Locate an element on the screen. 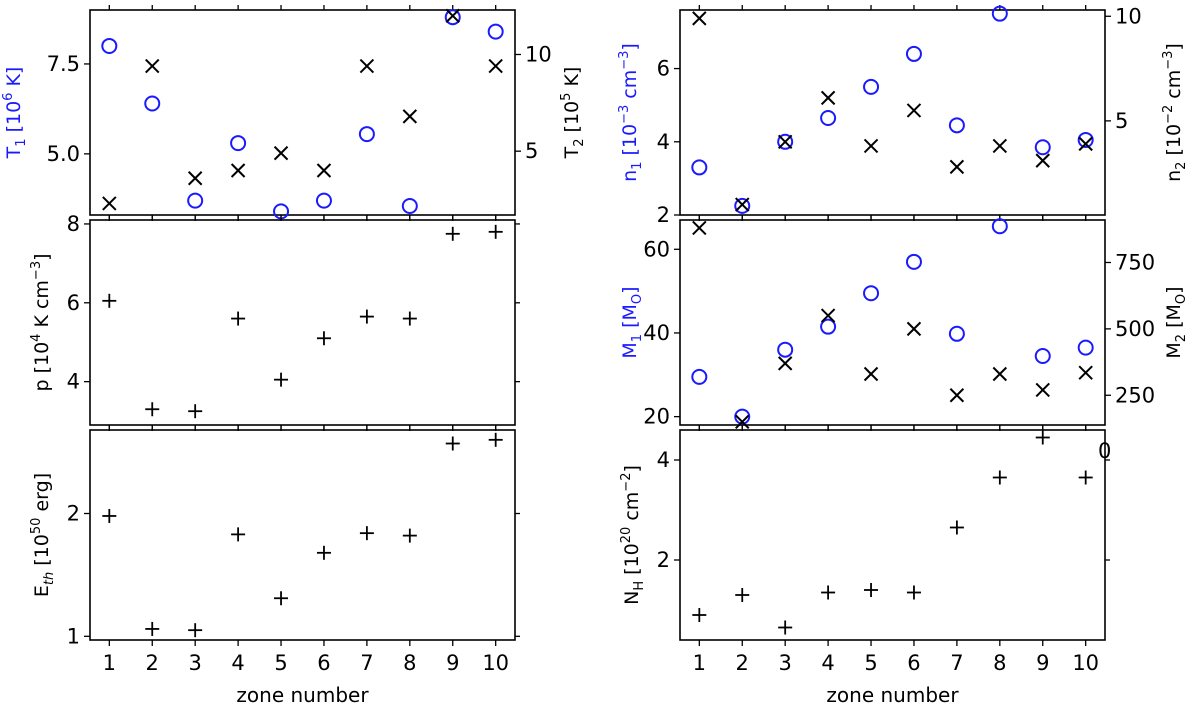 This screenshot has width=1200, height=712. x-tick-label: 1 is located at coordinates (109, 663).